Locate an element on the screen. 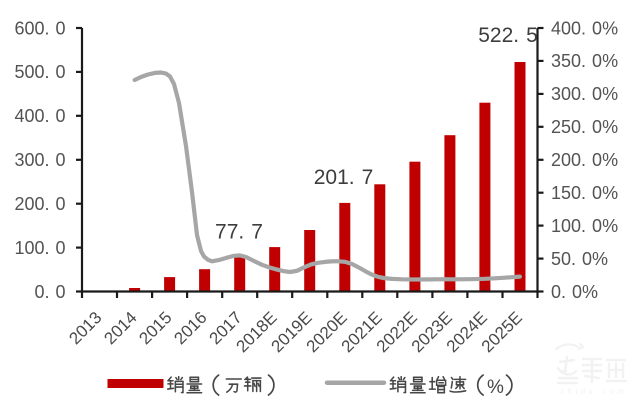 This screenshot has width=640, height=402. svg-text: zhidx.com is located at coordinates (594, 391).